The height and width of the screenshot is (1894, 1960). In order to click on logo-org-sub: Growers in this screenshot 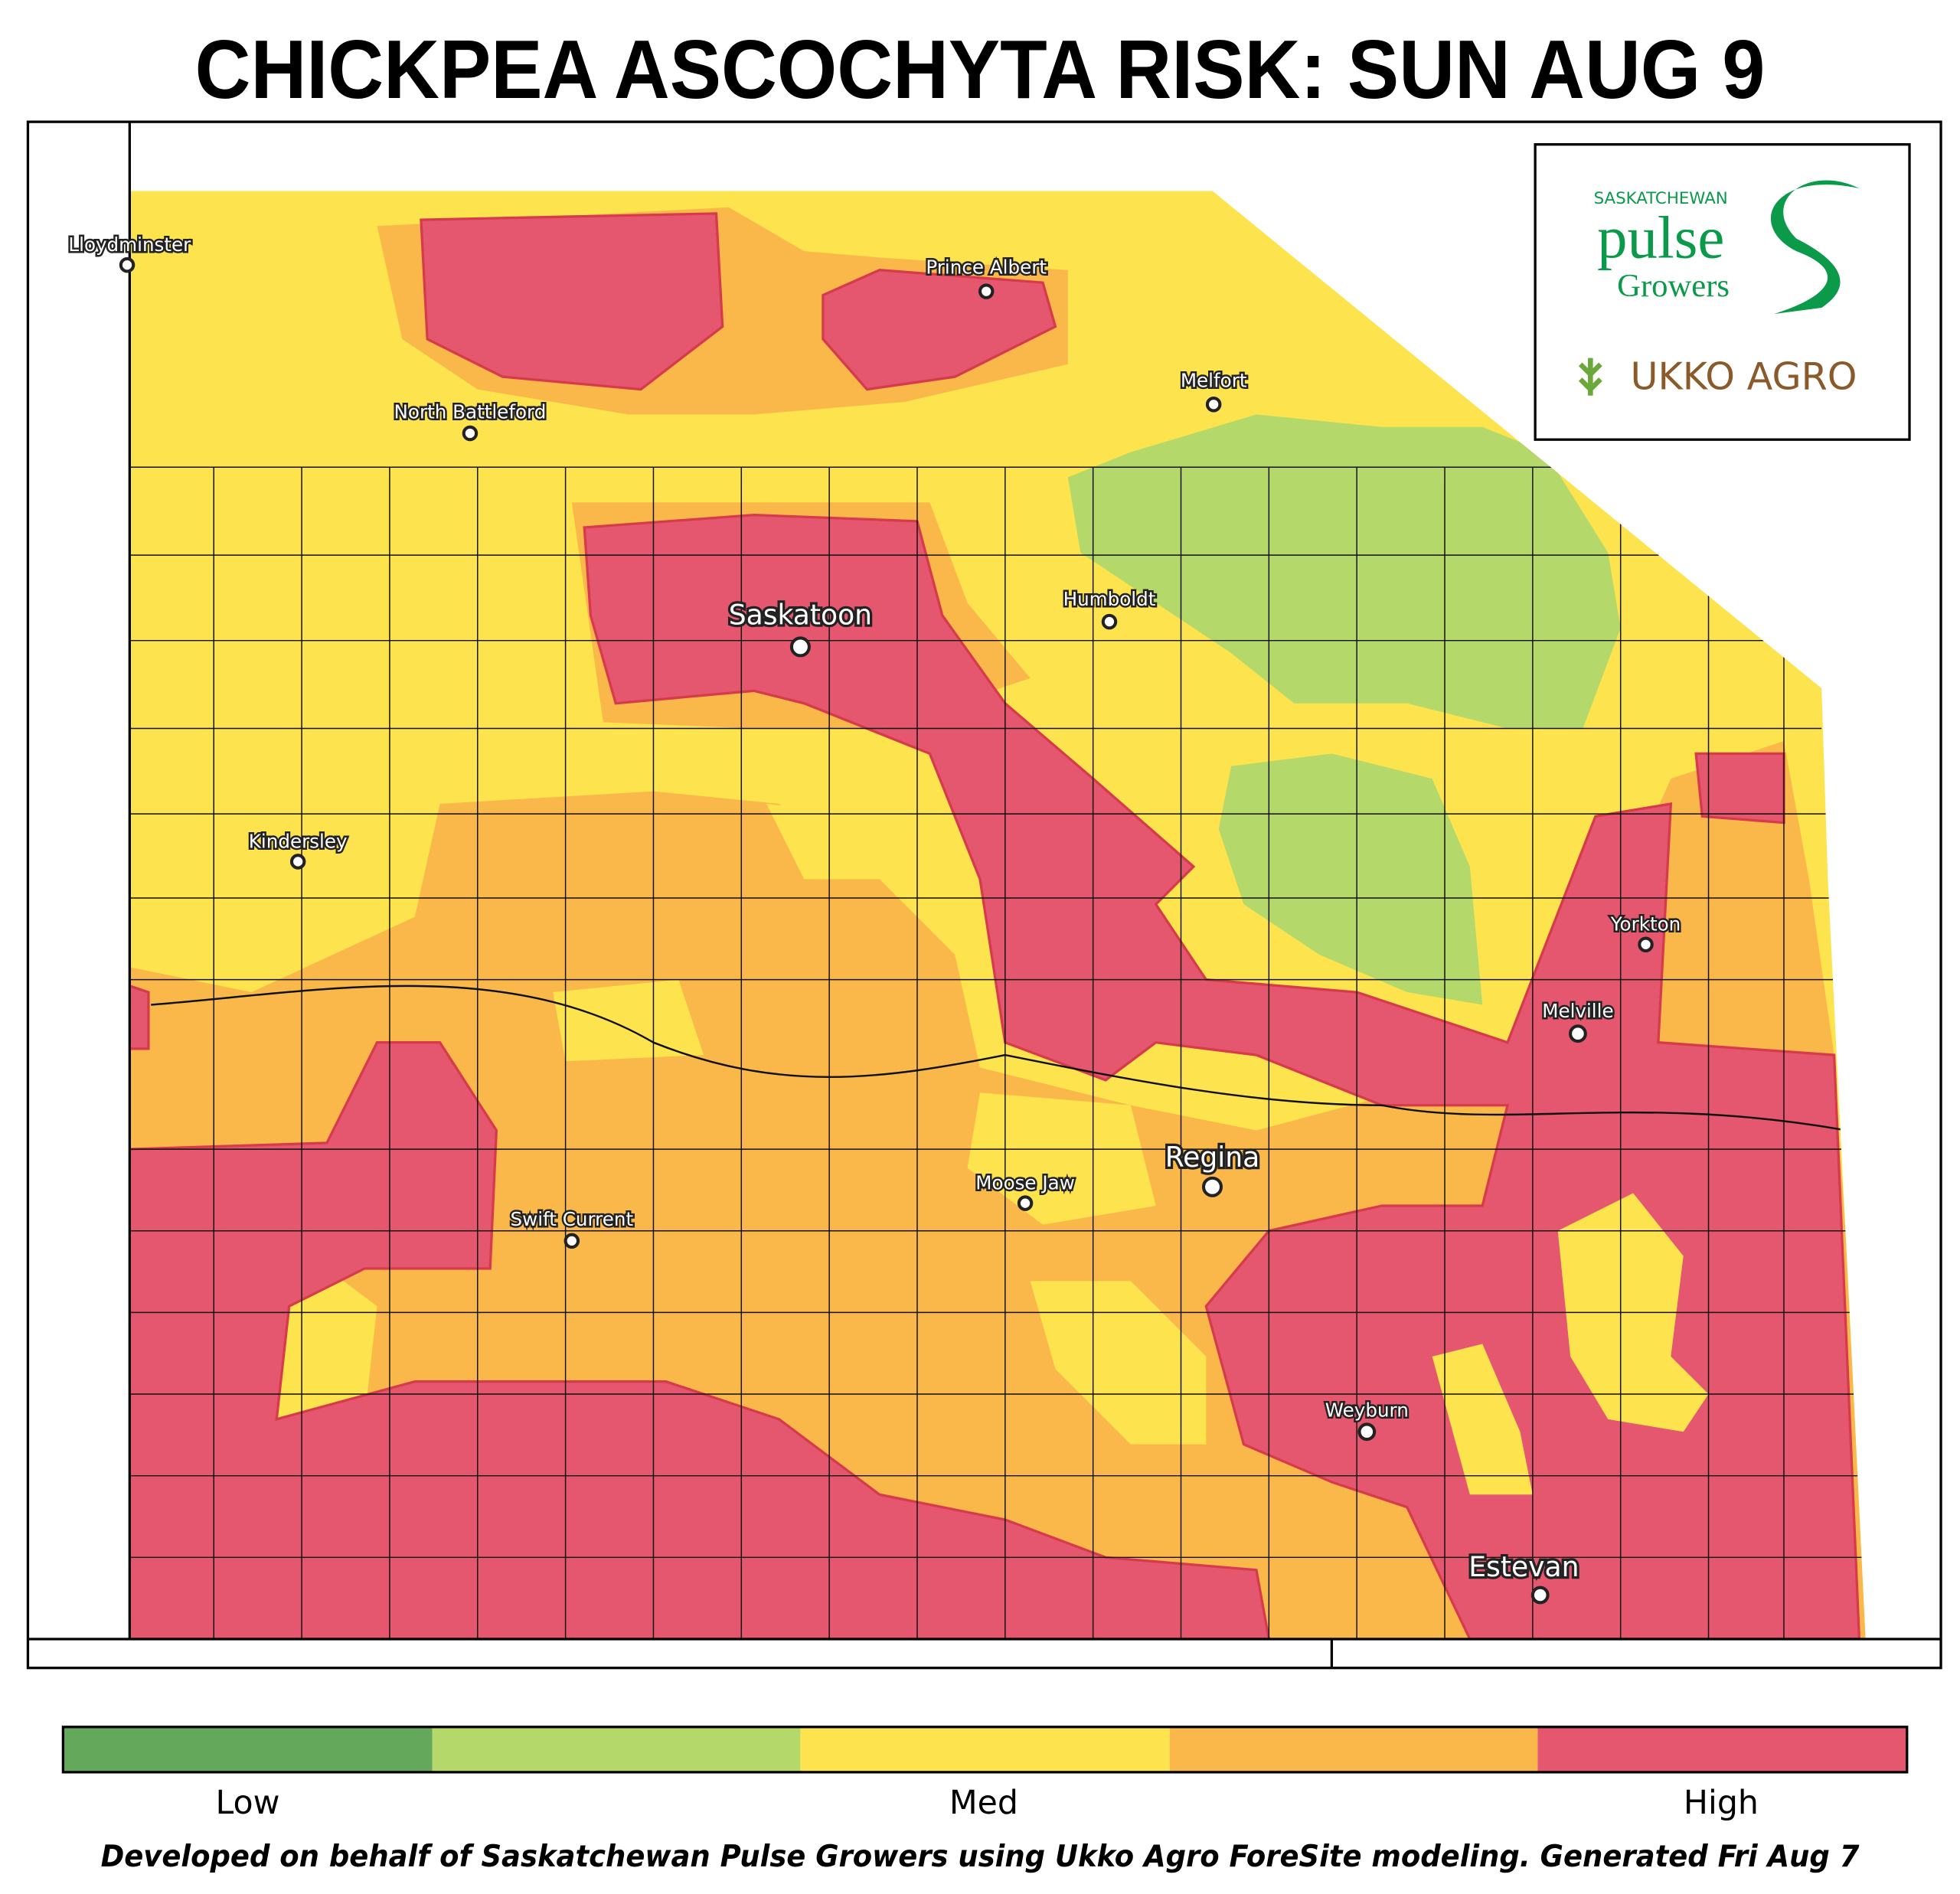, I will do `click(1673, 286)`.